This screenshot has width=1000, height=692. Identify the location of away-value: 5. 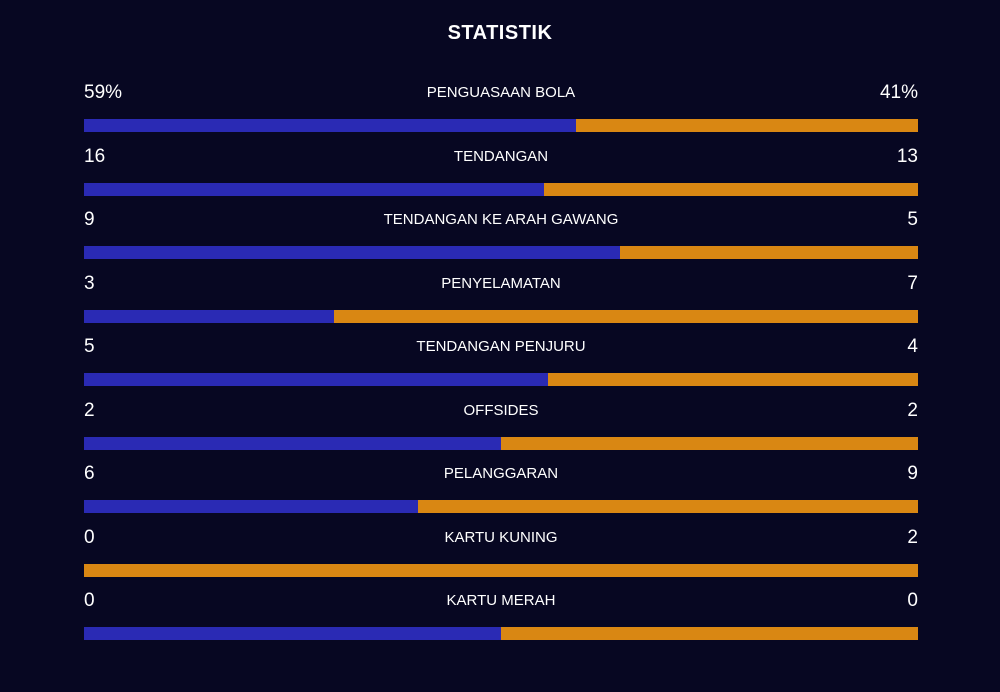
(912, 219).